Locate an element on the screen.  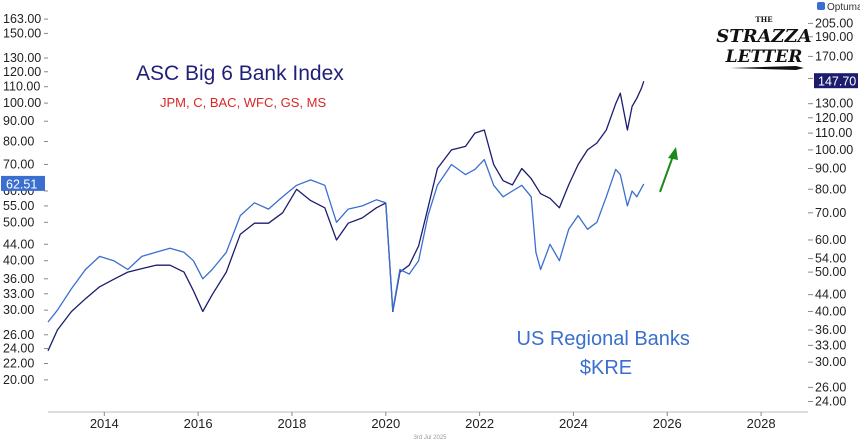
x-tick-label: 2026 is located at coordinates (667, 423).